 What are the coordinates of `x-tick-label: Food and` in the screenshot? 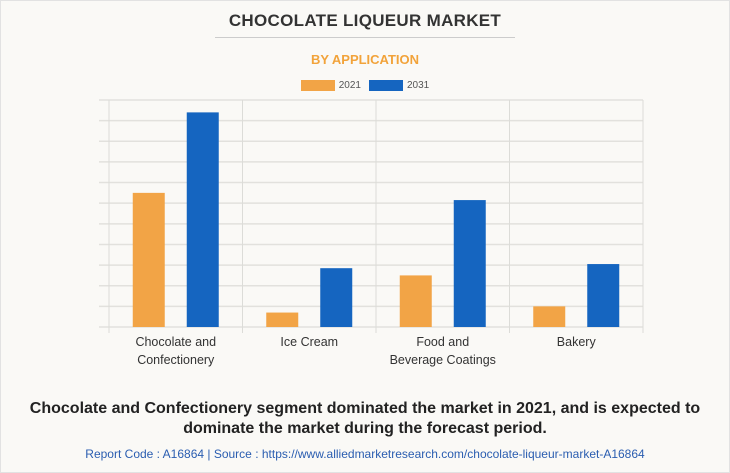 It's located at (442, 342).